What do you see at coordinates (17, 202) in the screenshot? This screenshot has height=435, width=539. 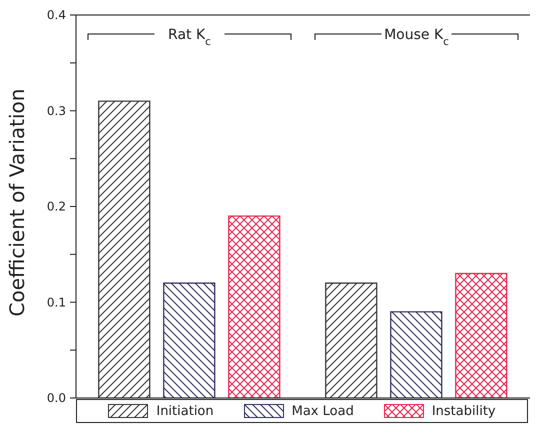 I see `y-axis-title: Coefficient of Variation` at bounding box center [17, 202].